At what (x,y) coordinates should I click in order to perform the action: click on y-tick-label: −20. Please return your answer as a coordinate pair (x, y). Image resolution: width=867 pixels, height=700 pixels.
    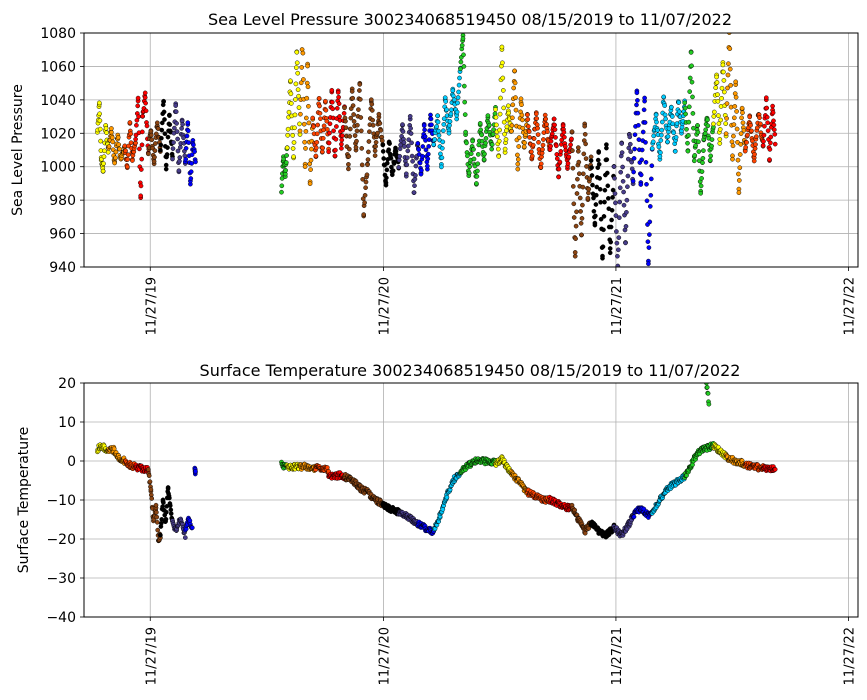
    Looking at the image, I should click on (61, 540).